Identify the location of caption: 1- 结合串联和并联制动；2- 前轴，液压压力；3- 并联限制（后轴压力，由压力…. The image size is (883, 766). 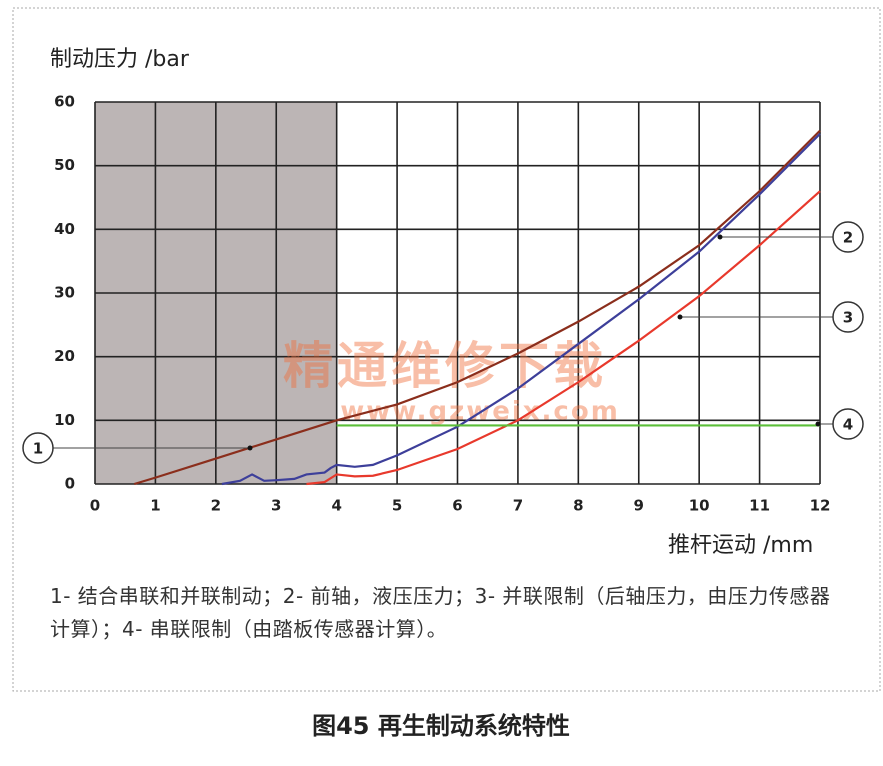
(440, 612).